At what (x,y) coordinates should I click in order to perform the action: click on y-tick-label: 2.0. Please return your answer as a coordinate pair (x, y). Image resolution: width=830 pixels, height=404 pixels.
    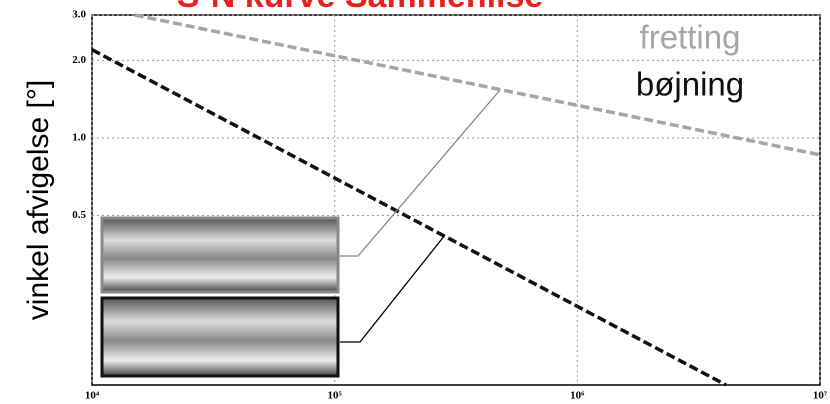
    Looking at the image, I should click on (79, 60).